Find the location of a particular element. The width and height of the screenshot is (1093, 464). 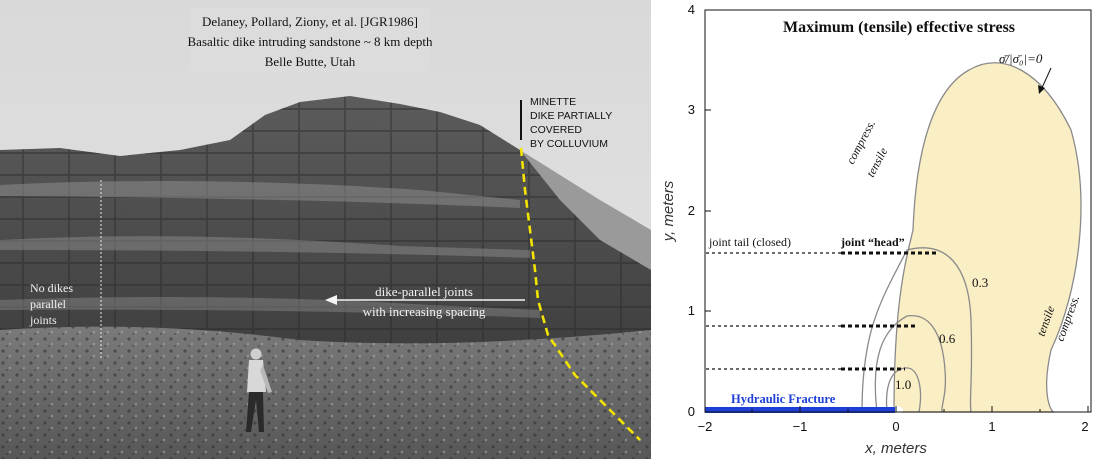

sign-text-line-2: DIKE PARTIALLY is located at coordinates (571, 116).